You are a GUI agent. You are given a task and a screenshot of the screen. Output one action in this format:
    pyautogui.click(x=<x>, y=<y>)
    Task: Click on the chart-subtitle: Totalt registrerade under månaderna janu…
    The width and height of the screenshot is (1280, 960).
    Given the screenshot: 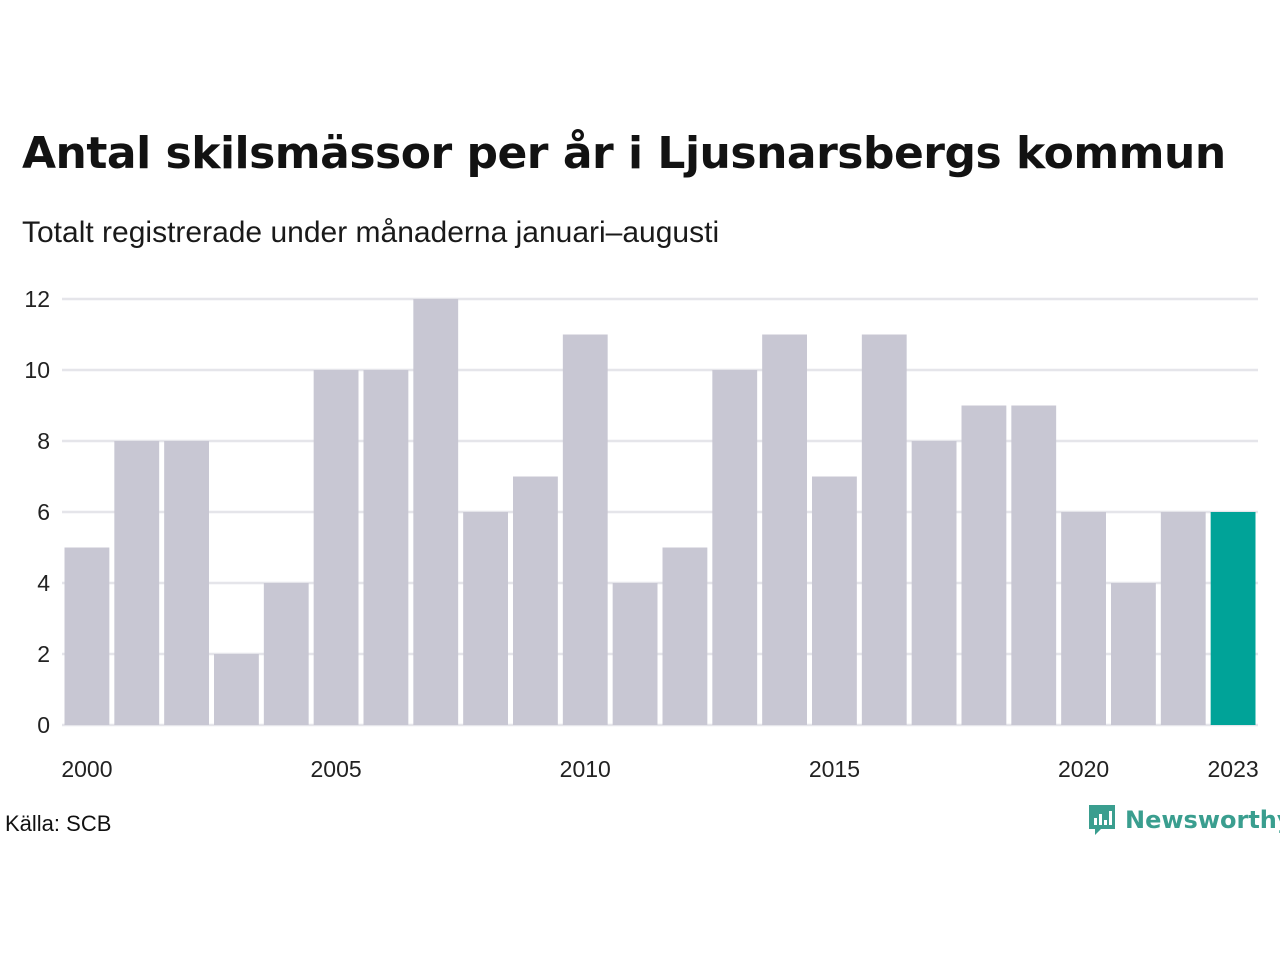 What is the action you would take?
    pyautogui.click(x=371, y=232)
    